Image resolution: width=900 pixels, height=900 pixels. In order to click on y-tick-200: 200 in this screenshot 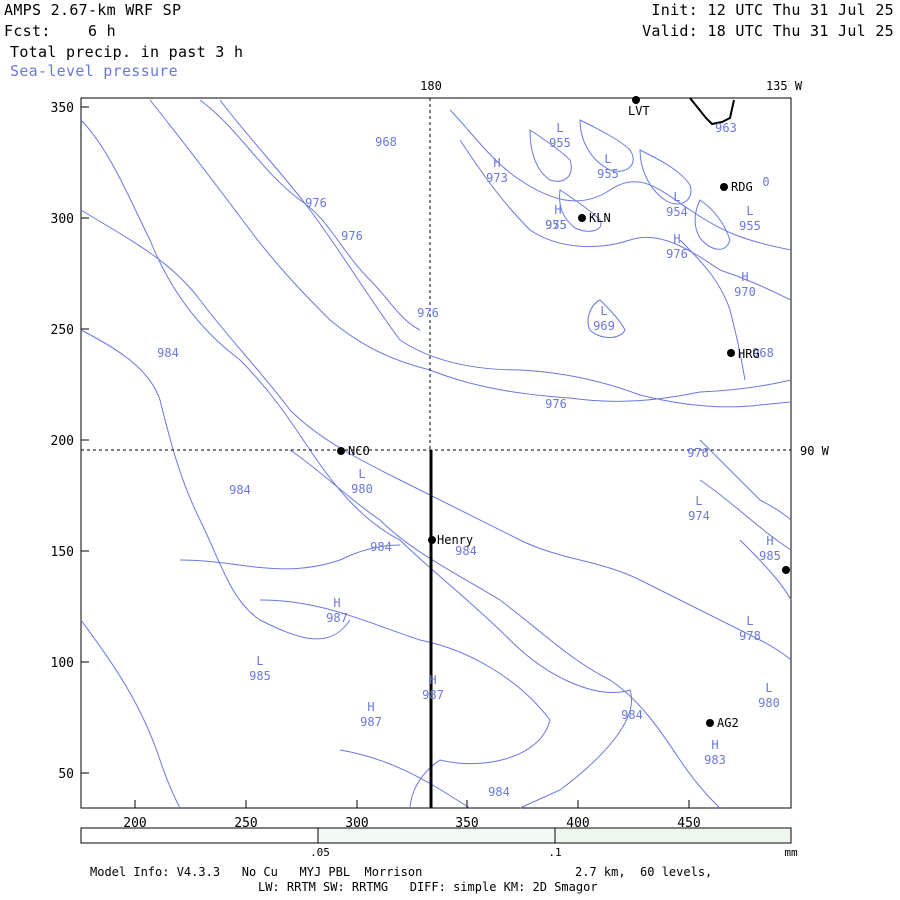, I will do `click(62, 441)`.